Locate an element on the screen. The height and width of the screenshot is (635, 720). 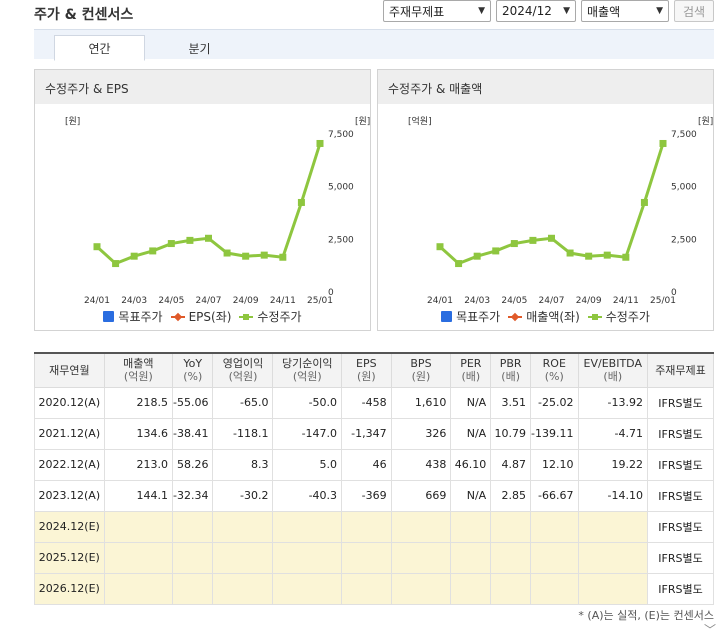
column-header-label: ROE is located at coordinates (554, 364).